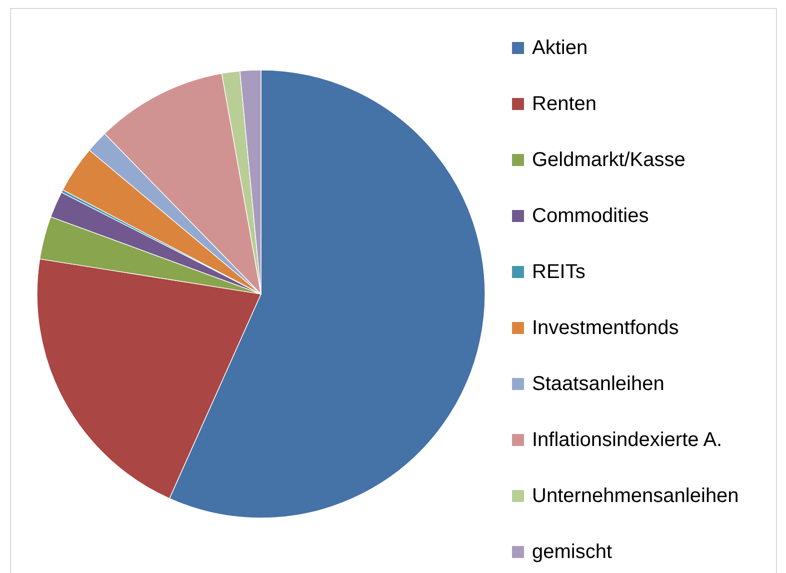  I want to click on legend-label: Unternehmensanleihen, so click(635, 496).